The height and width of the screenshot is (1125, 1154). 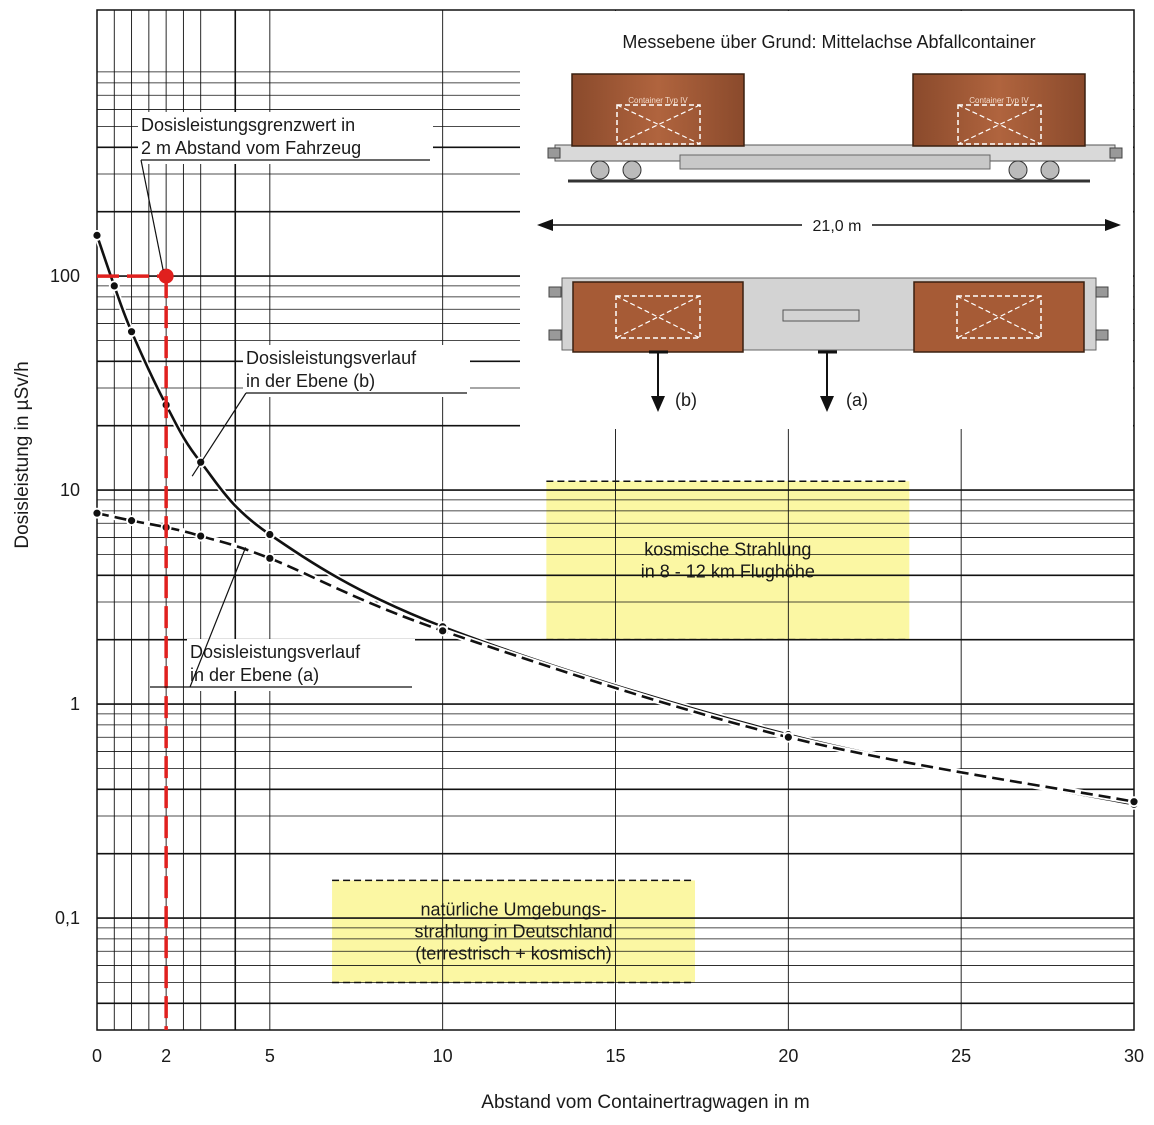 I want to click on wagon-top-view, so click(x=828, y=315).